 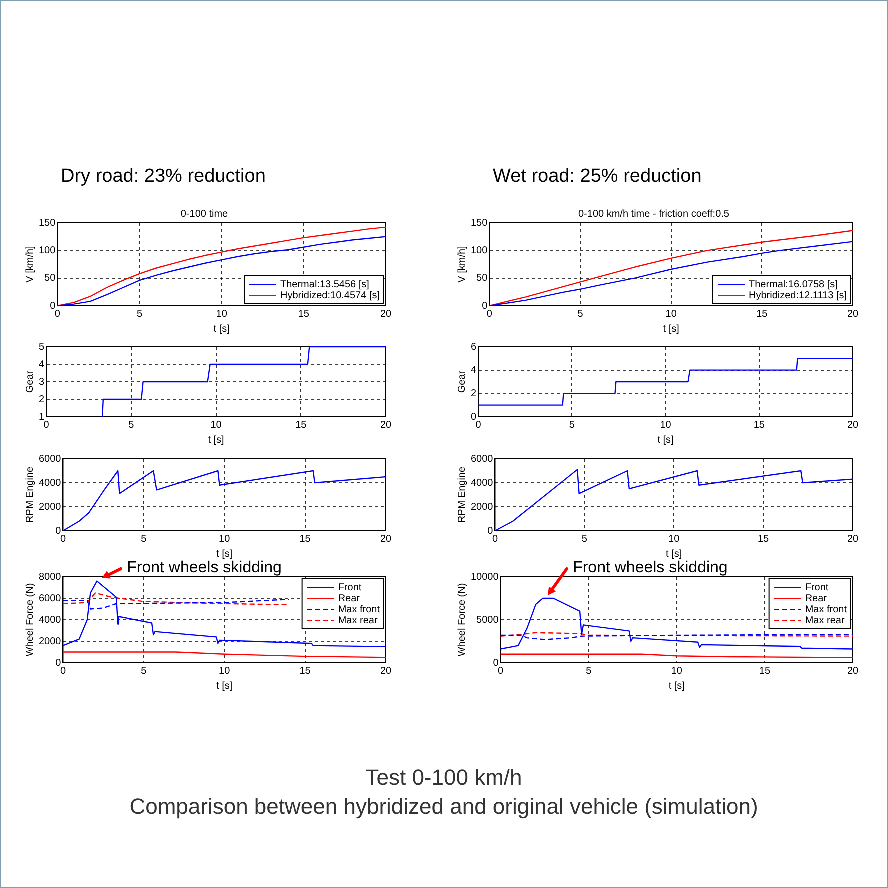 What do you see at coordinates (163, 177) in the screenshot?
I see `chart-title: Dry road: 23% reduction` at bounding box center [163, 177].